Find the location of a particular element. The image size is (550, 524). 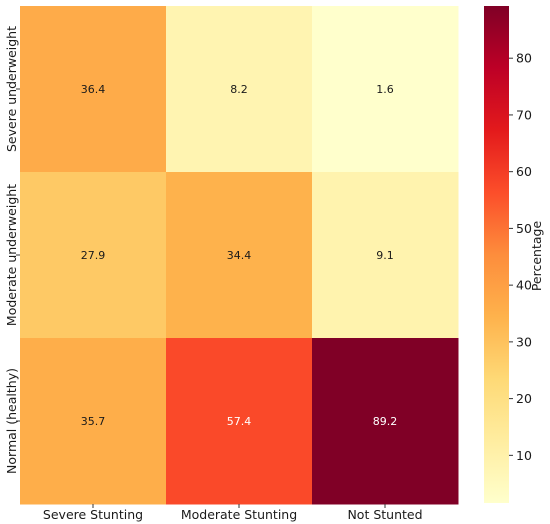

colorbar-tick-label: 80 is located at coordinates (524, 58).